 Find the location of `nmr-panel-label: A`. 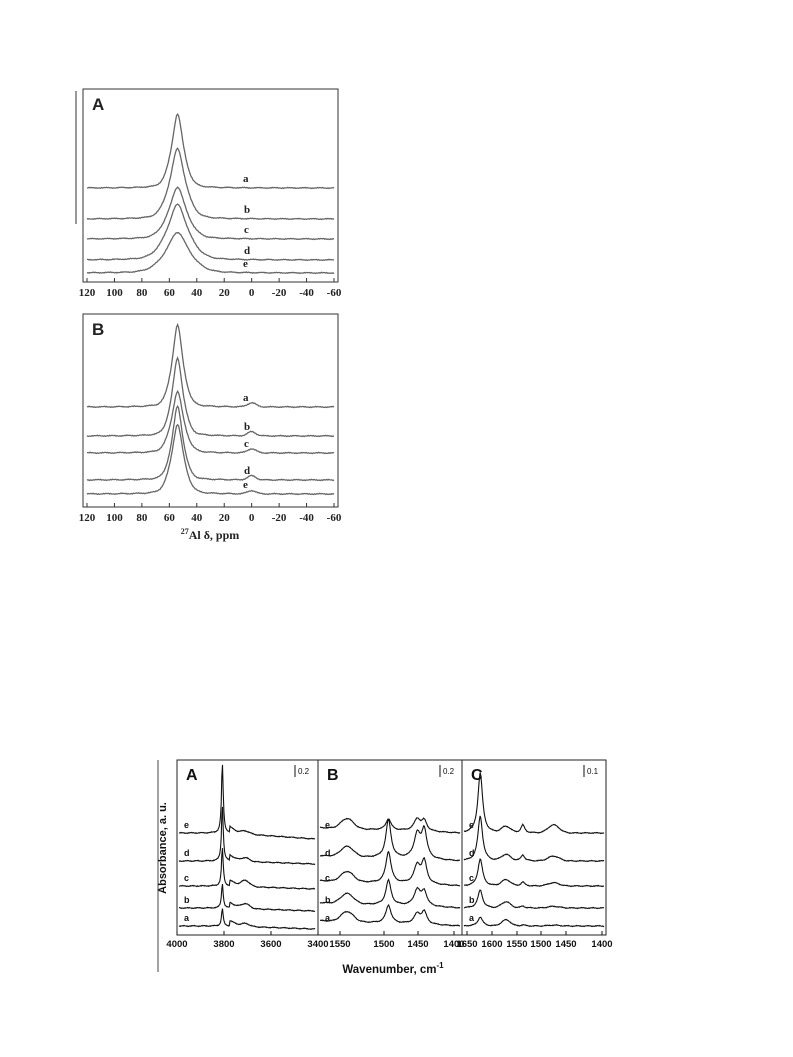

nmr-panel-label: A is located at coordinates (98, 104).